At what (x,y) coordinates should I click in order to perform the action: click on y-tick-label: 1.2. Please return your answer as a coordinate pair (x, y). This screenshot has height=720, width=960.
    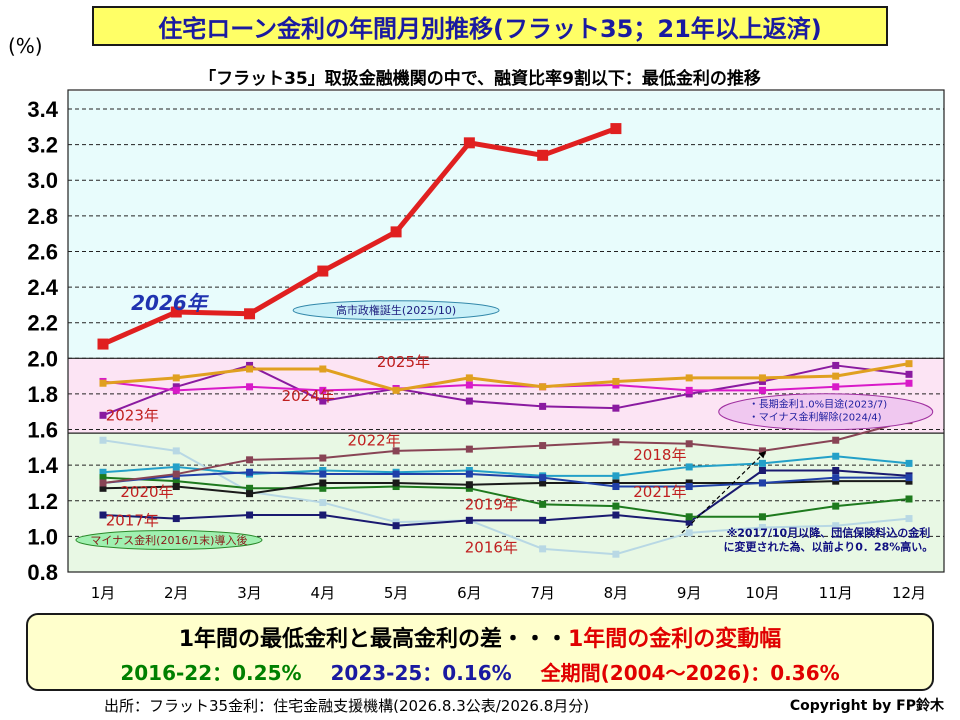
    Looking at the image, I should click on (42, 501).